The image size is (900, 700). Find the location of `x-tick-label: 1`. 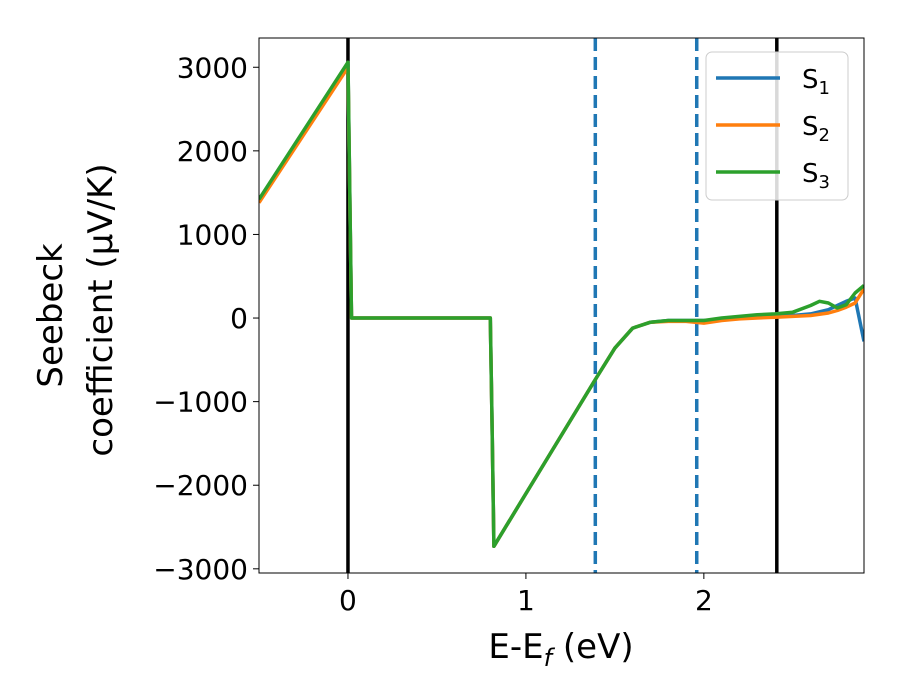

x-tick-label: 1 is located at coordinates (526, 600).